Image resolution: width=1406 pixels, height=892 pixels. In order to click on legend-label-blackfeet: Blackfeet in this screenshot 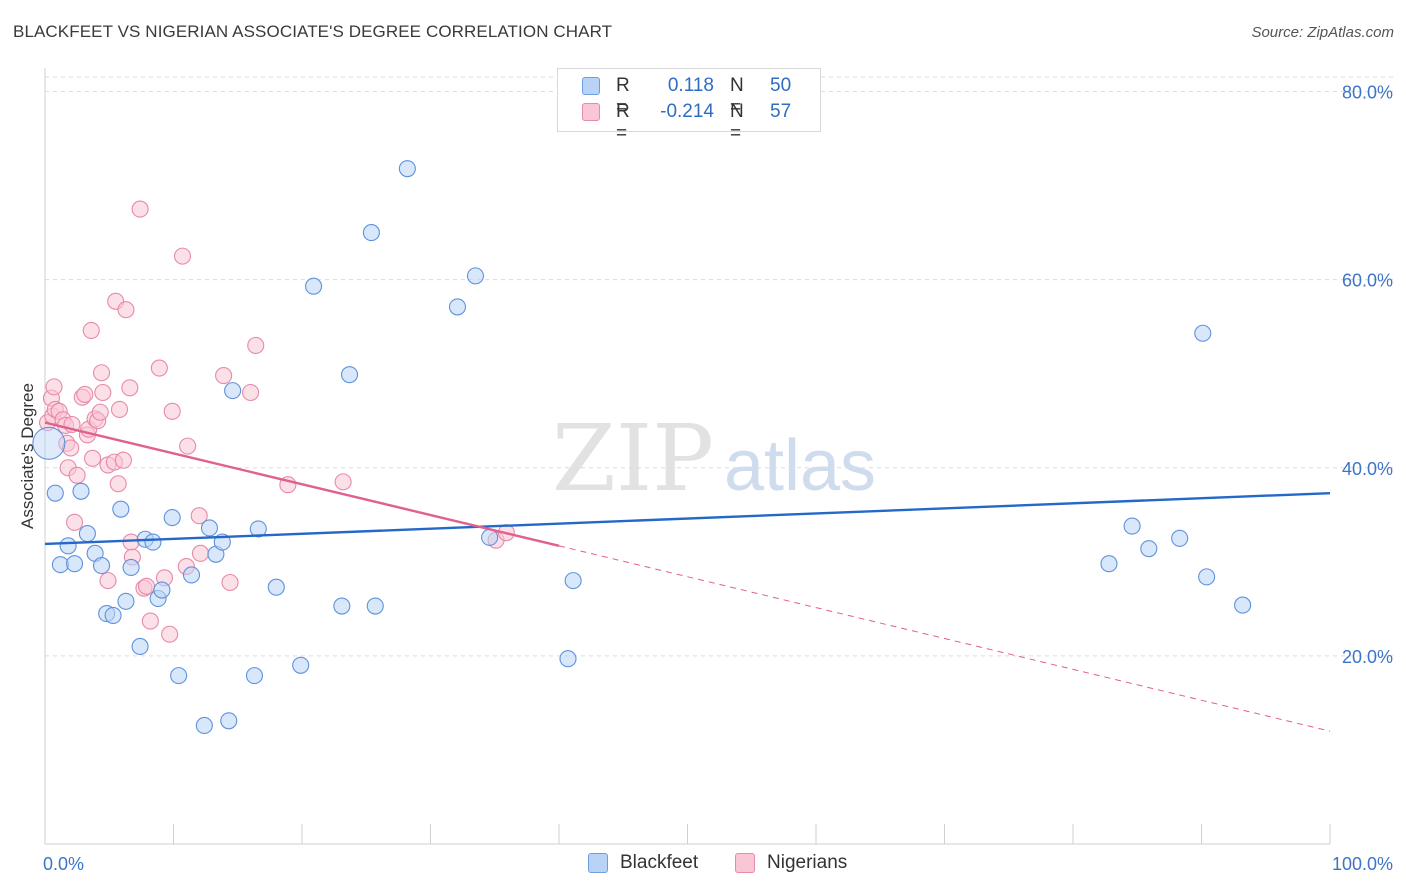, I will do `click(659, 862)`.